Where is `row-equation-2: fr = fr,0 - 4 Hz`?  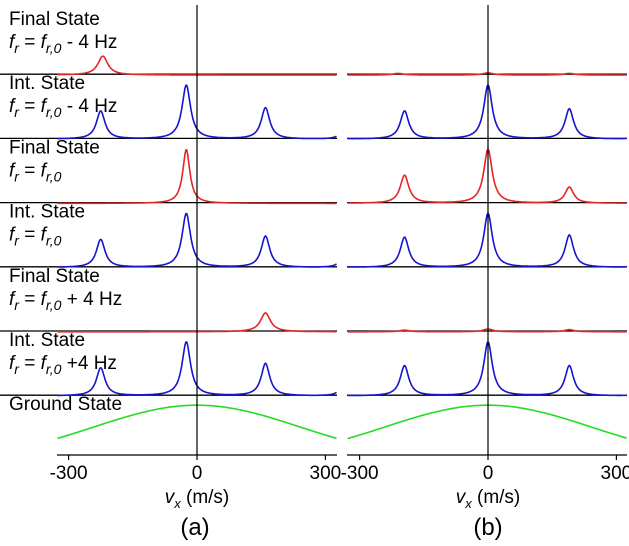
row-equation-2: fr = fr,0 - 4 Hz is located at coordinates (63, 108).